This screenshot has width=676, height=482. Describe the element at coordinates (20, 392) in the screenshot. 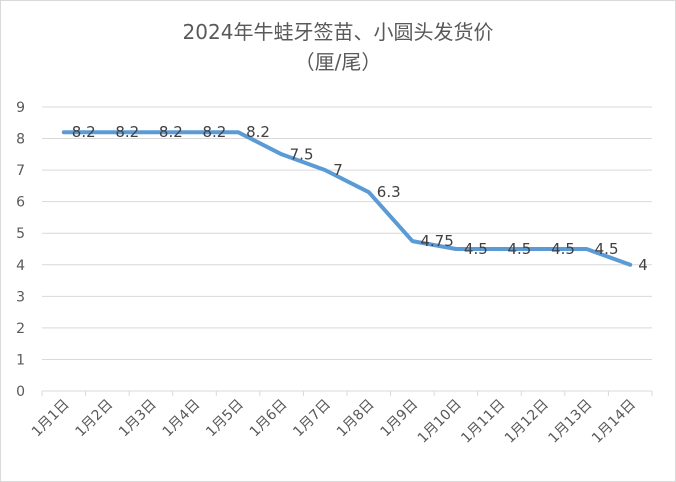

I see `y-tick-label: 0` at that location.